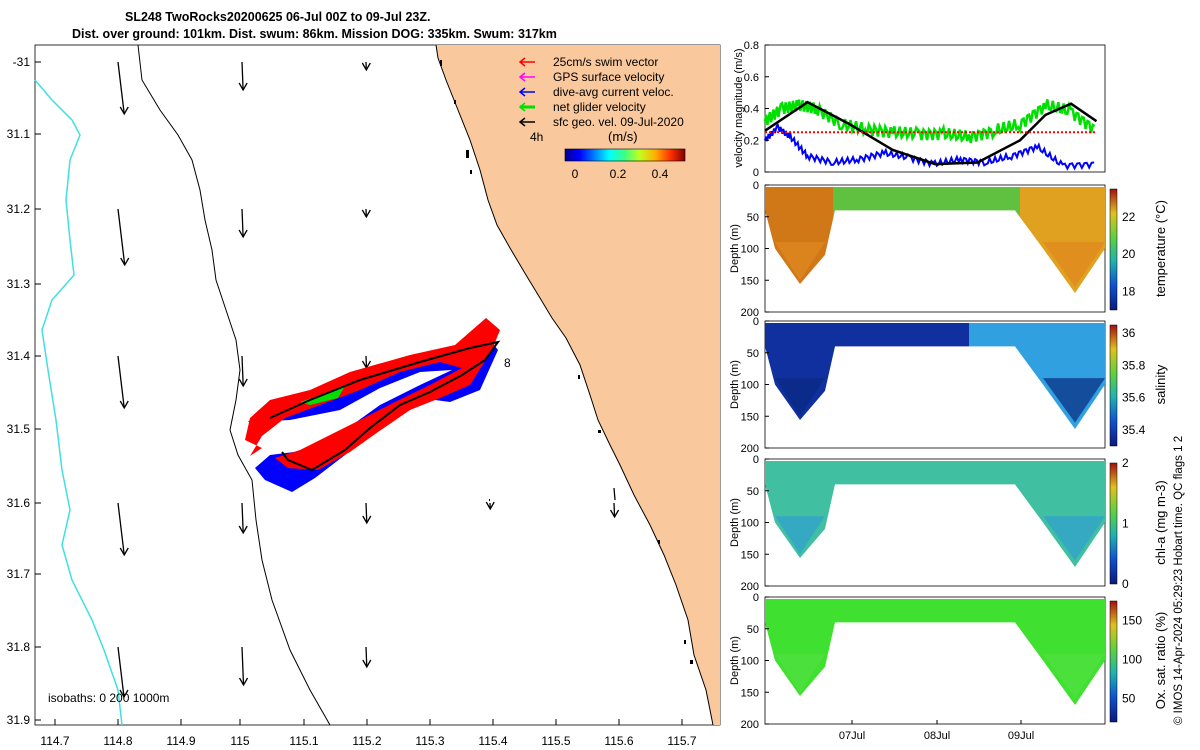  Describe the element at coordinates (1129, 291) in the screenshot. I see `section-colorbar-tick-label: 18` at that location.